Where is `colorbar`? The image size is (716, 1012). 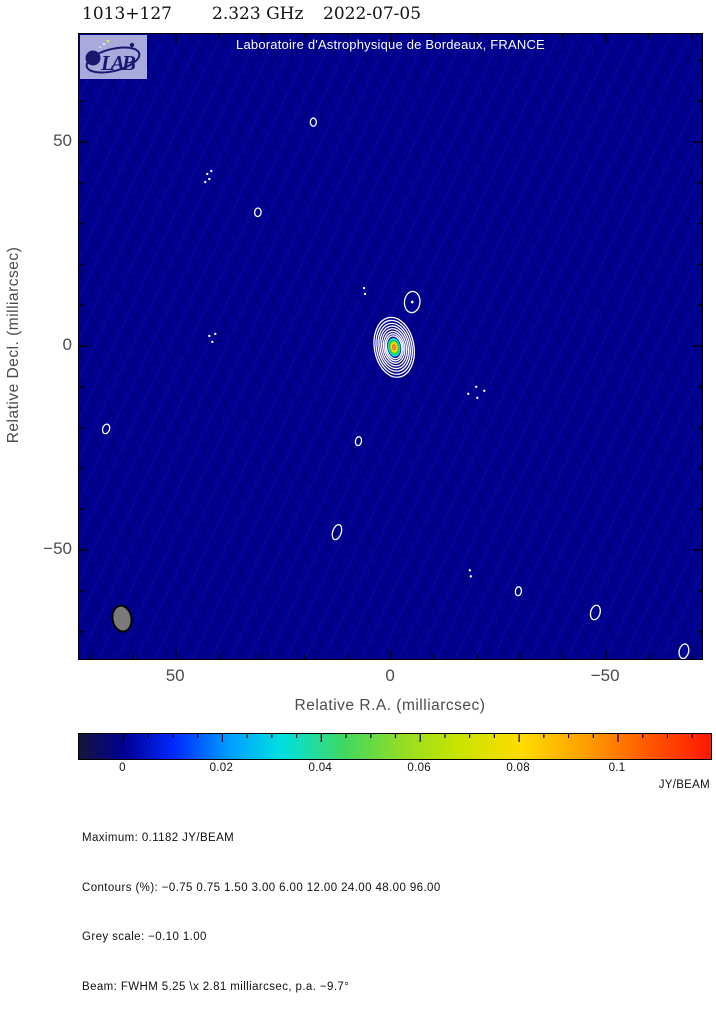
colorbar is located at coordinates (395, 746).